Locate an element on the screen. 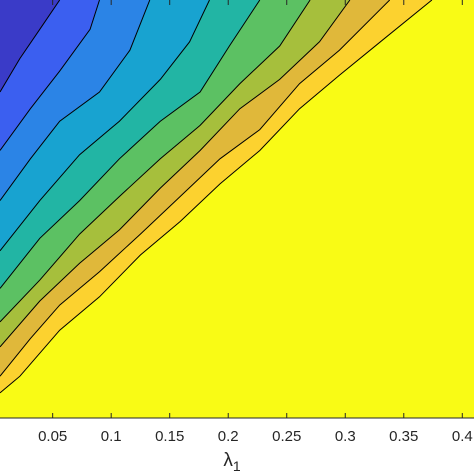 This screenshot has height=474, width=474. x-tick-label: 0.35 is located at coordinates (403, 436).